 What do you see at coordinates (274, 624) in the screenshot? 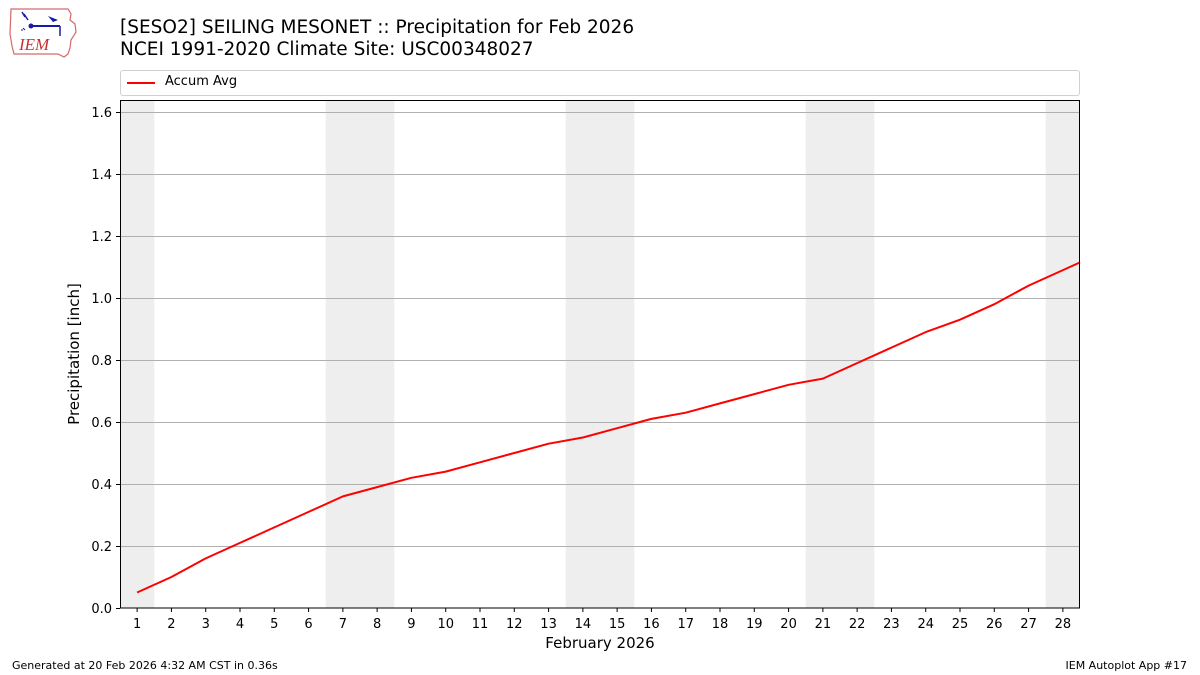
I see `x-tick-label: 5` at bounding box center [274, 624].